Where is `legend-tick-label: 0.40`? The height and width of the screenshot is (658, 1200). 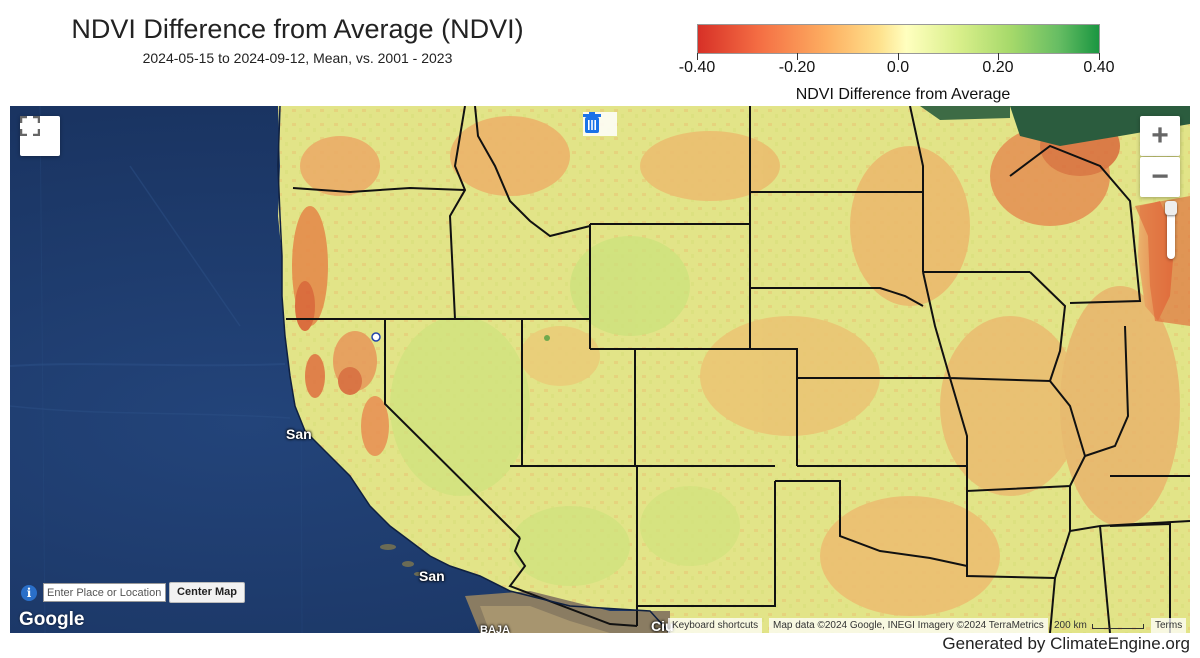
legend-tick-label: 0.40 is located at coordinates (1099, 67).